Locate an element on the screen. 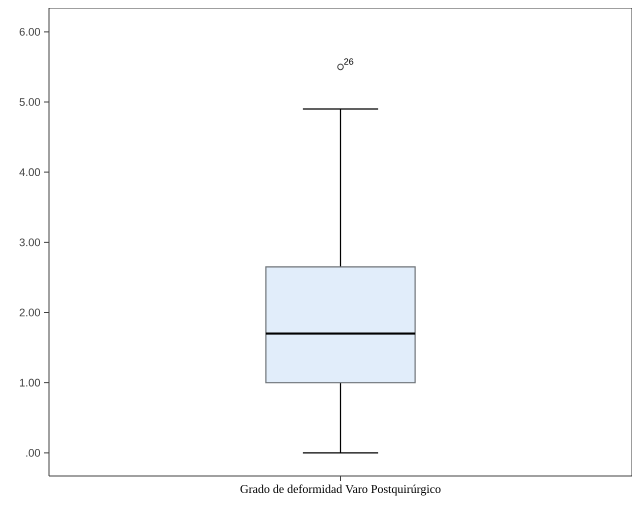 This screenshot has width=638, height=508. y-tick-label: 2.00 is located at coordinates (30, 312).